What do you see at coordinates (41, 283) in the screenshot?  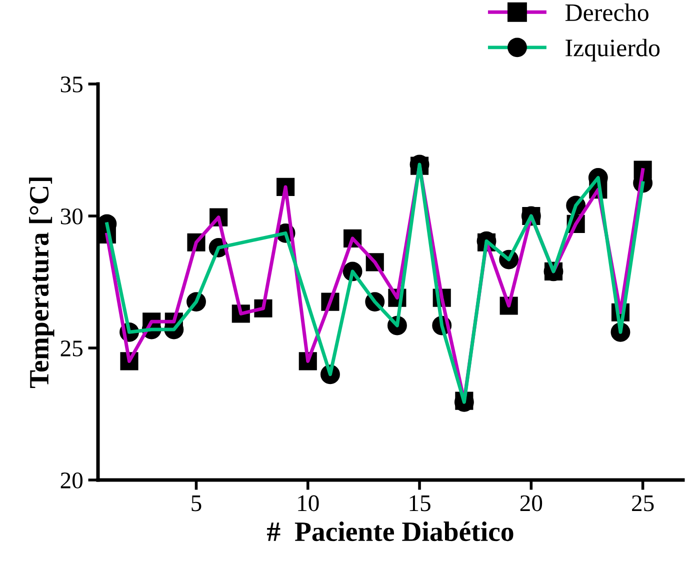 I see `y-axis-title: Temperatura [°C]` at bounding box center [41, 283].